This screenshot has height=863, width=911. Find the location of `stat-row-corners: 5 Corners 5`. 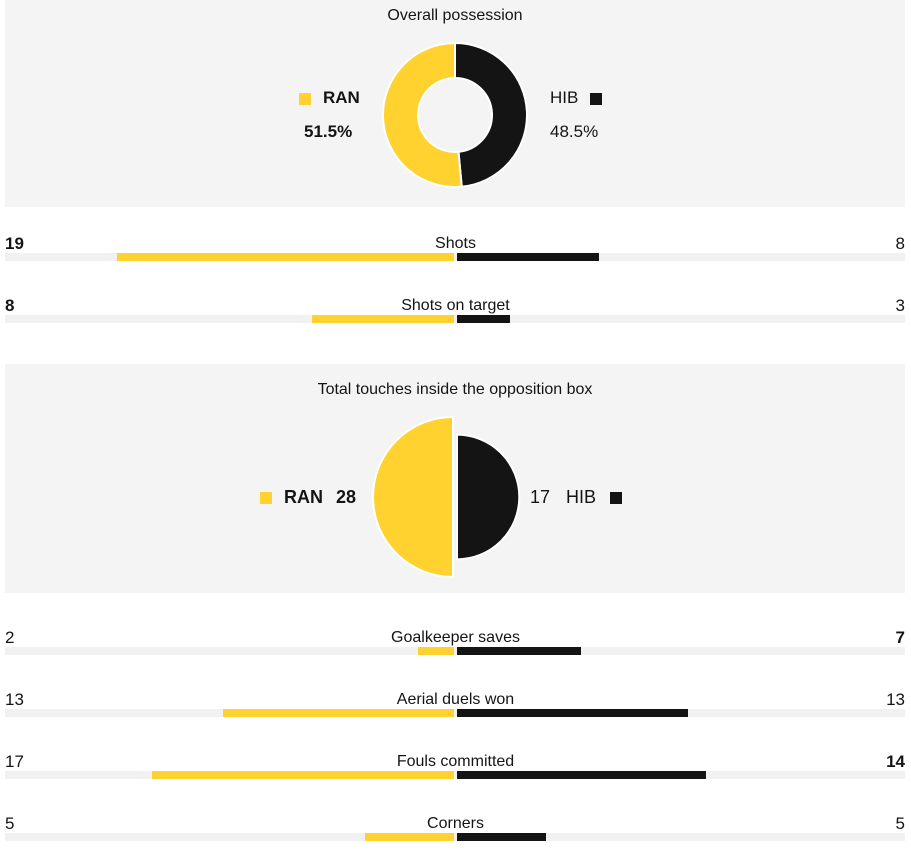

stat-row-corners: 5 Corners 5 is located at coordinates (455, 838).